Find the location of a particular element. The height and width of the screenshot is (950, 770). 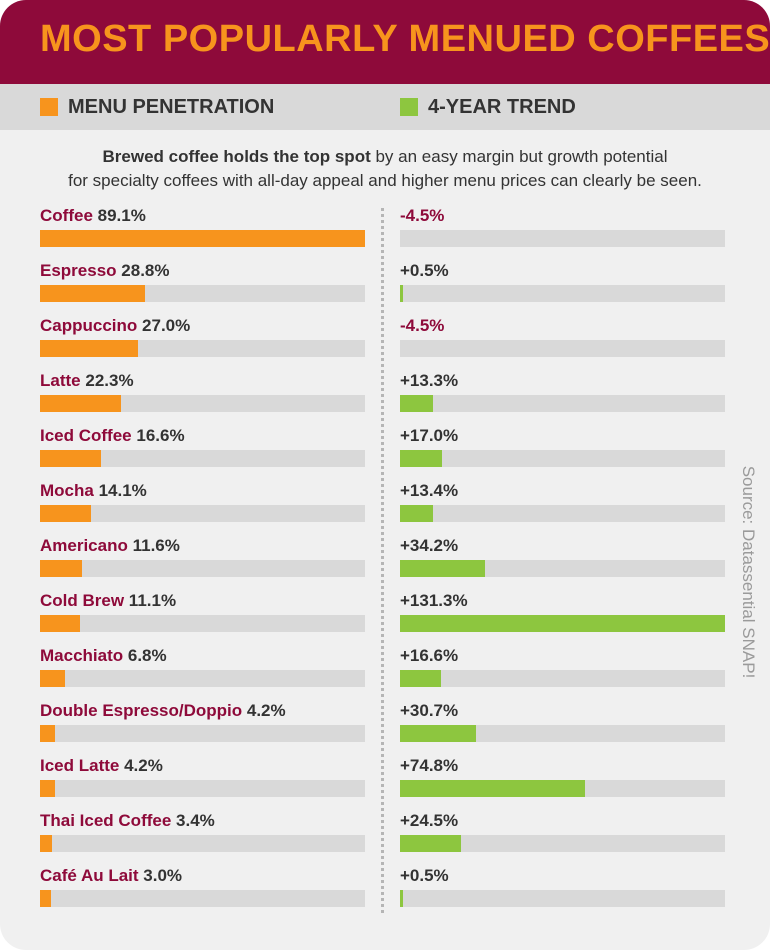

penetration-value-label: 11.1% is located at coordinates (152, 600).